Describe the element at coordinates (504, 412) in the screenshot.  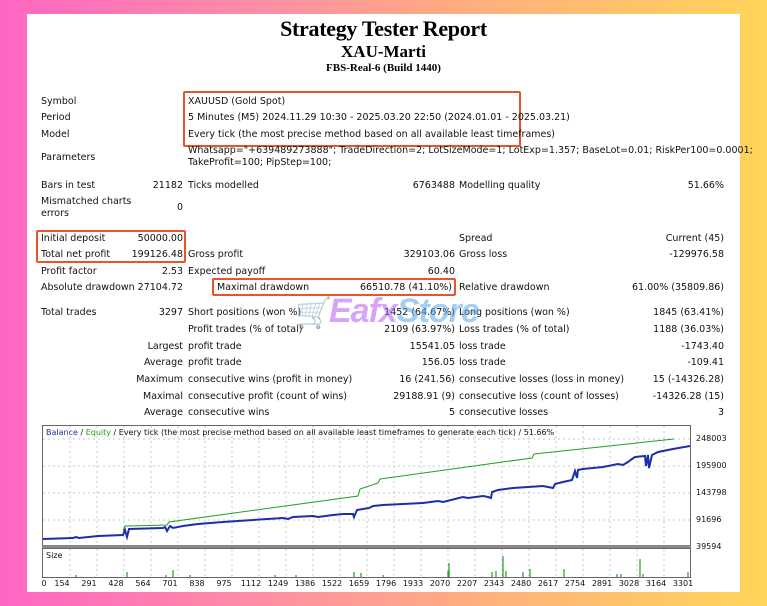
I see `row-right-label: consecutive losses` at that location.